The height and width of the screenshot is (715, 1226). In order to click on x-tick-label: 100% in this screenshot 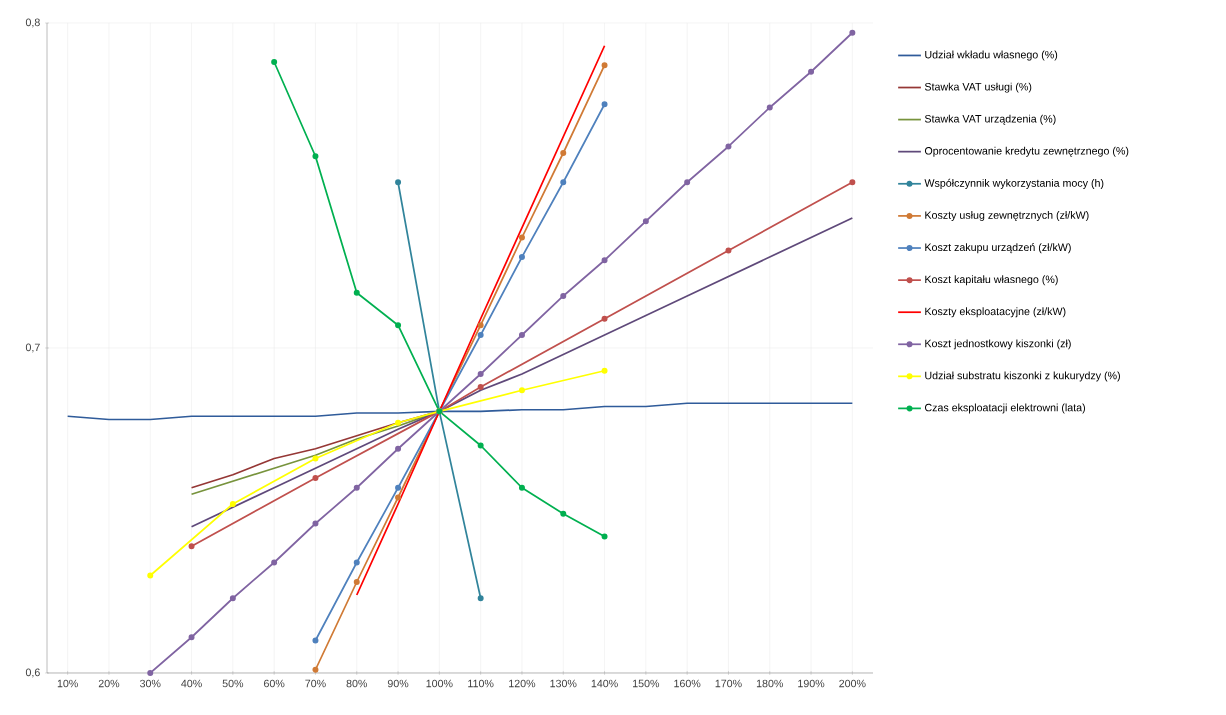, I will do `click(439, 683)`.